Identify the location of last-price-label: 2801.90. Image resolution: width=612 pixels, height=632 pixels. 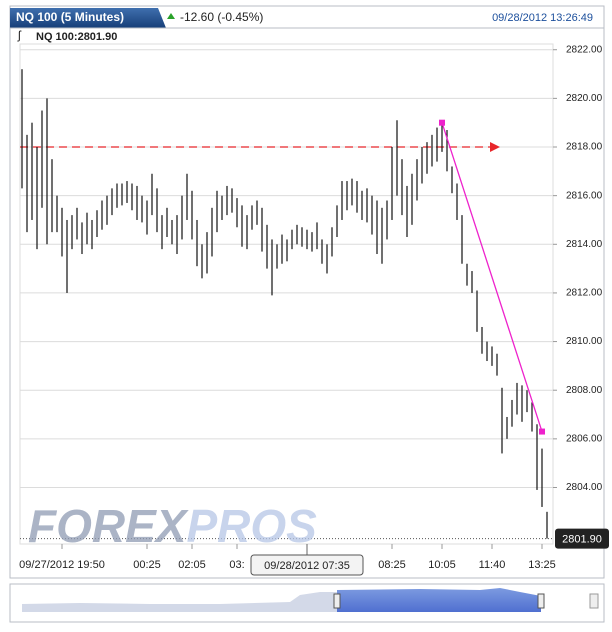
(582, 539).